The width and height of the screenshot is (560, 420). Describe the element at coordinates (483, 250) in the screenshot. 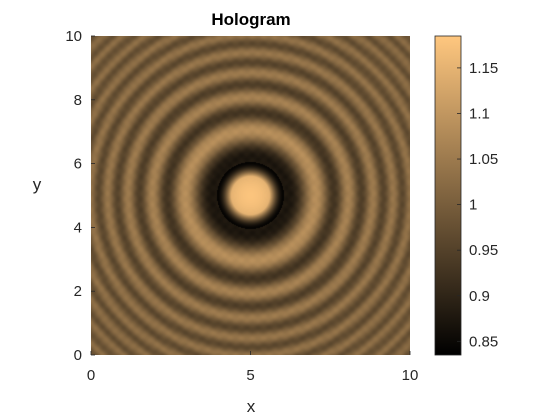

I see `colorbar-tick-label: 0.95` at that location.